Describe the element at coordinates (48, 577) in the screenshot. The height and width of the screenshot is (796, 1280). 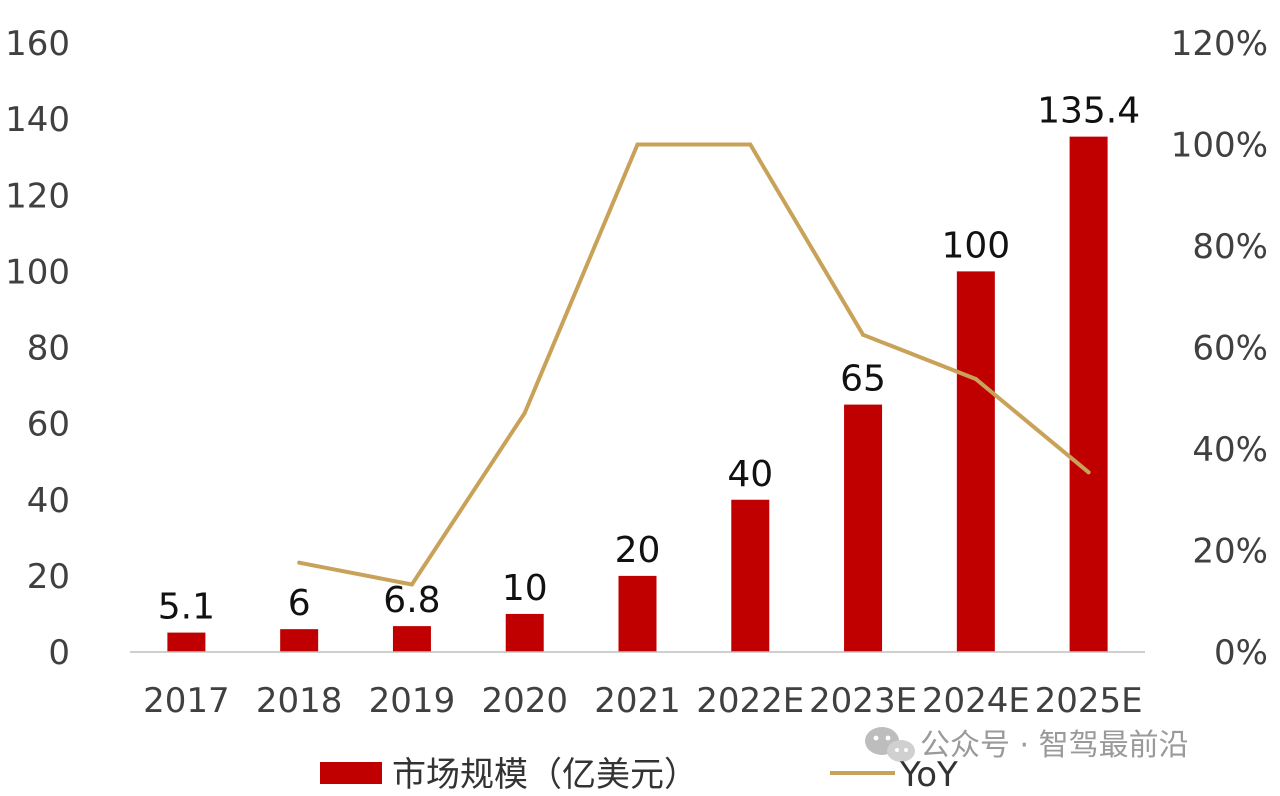
I see `y-left-tick-label: 20` at that location.